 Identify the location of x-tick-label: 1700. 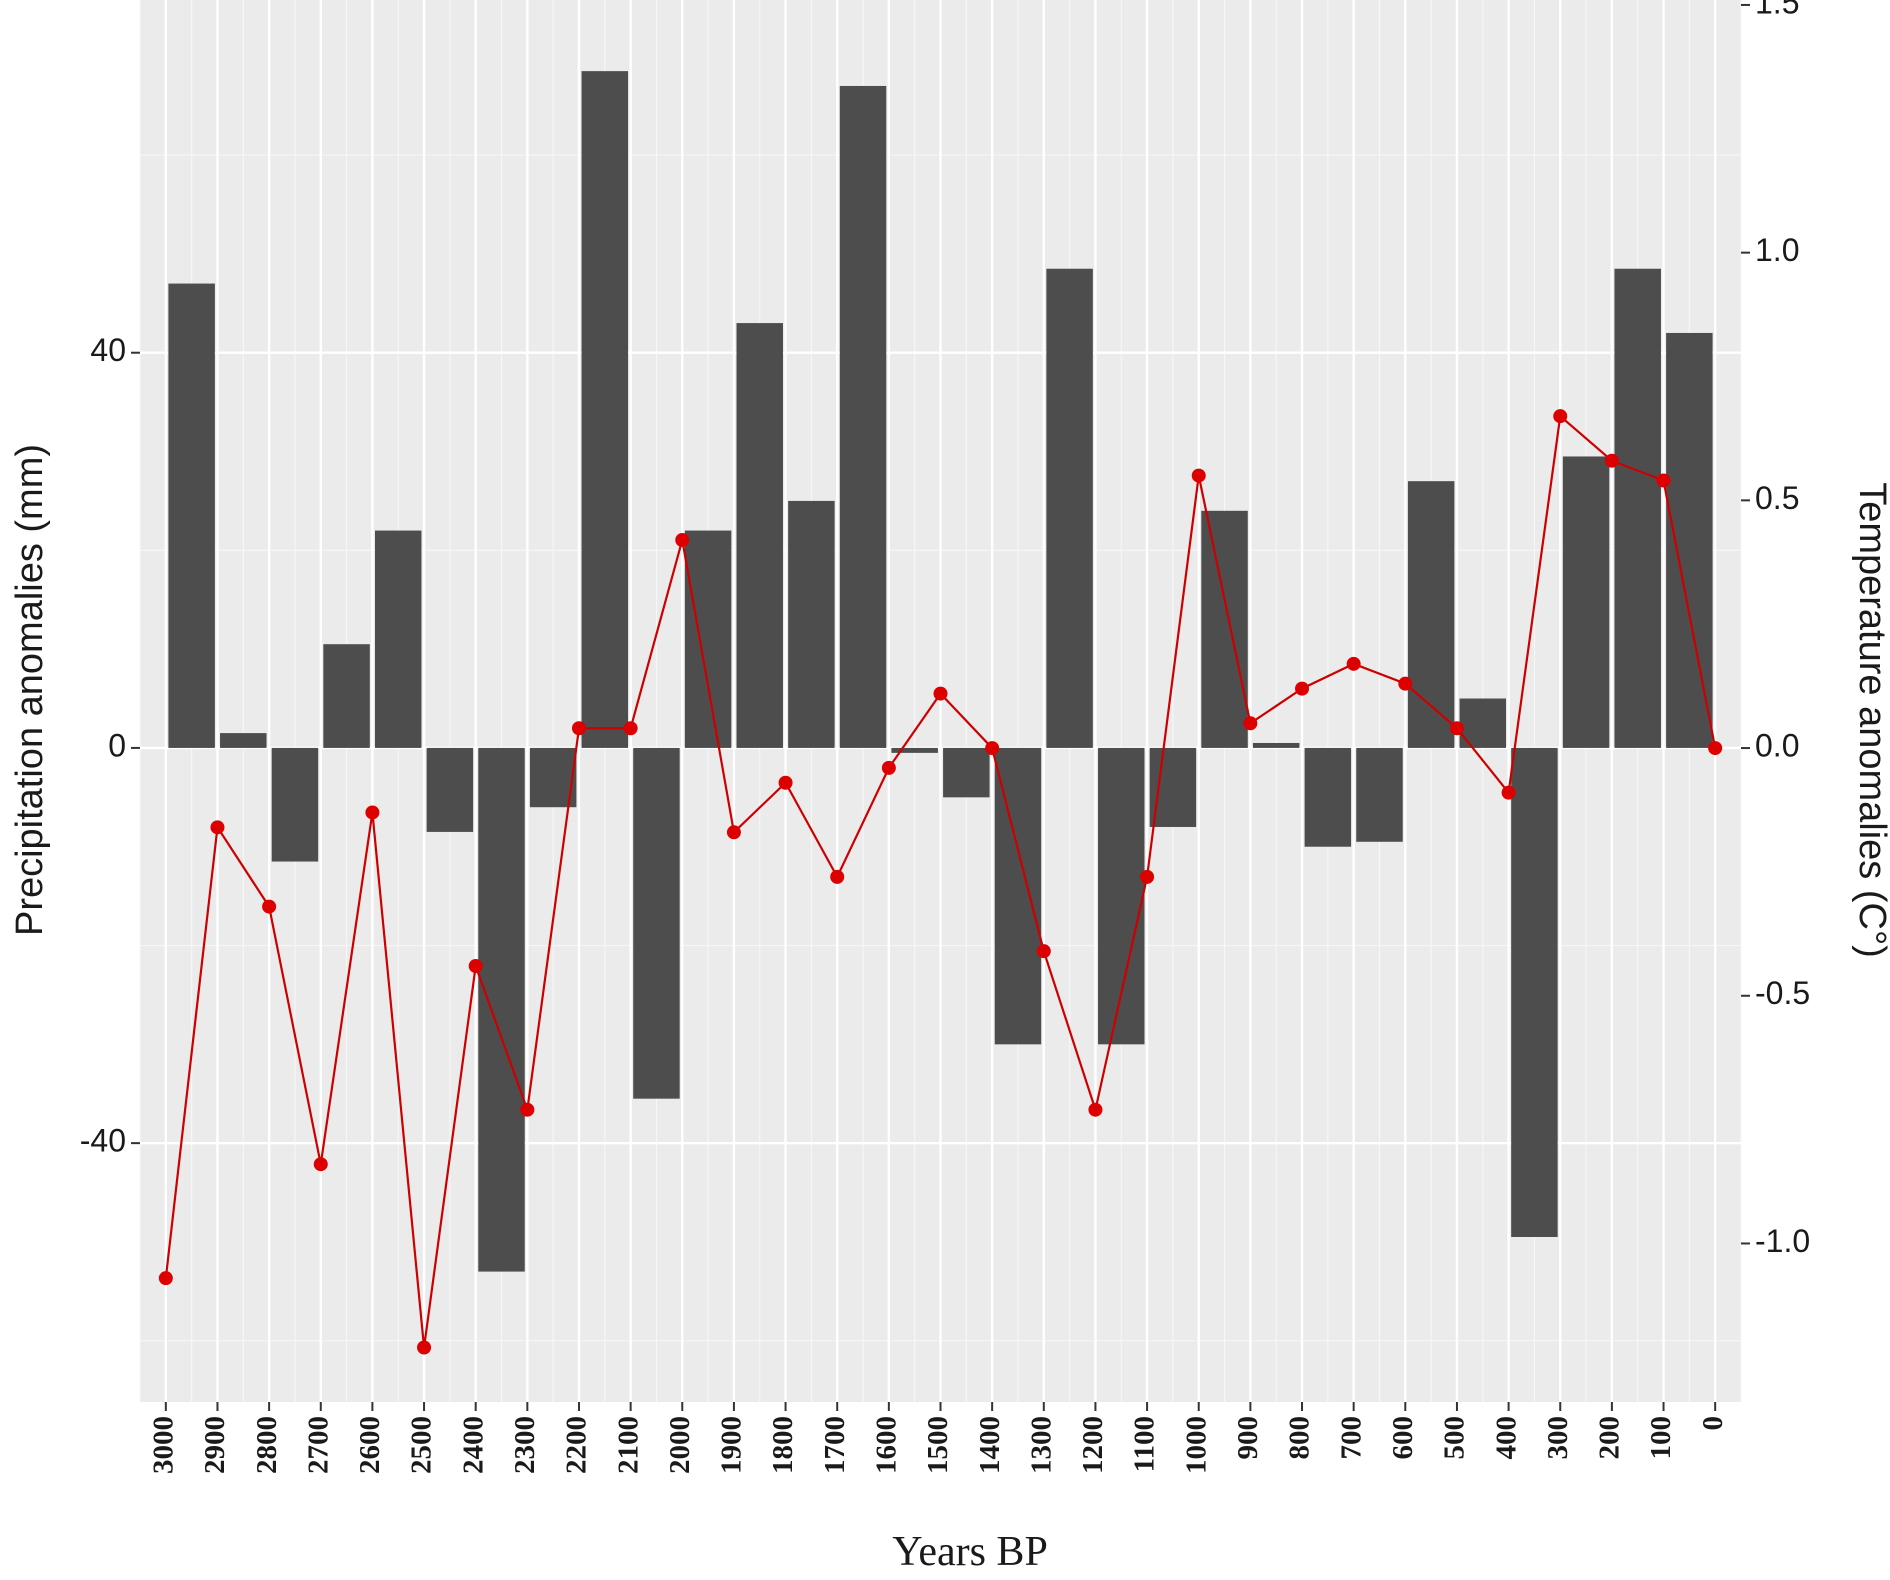
(835, 1445).